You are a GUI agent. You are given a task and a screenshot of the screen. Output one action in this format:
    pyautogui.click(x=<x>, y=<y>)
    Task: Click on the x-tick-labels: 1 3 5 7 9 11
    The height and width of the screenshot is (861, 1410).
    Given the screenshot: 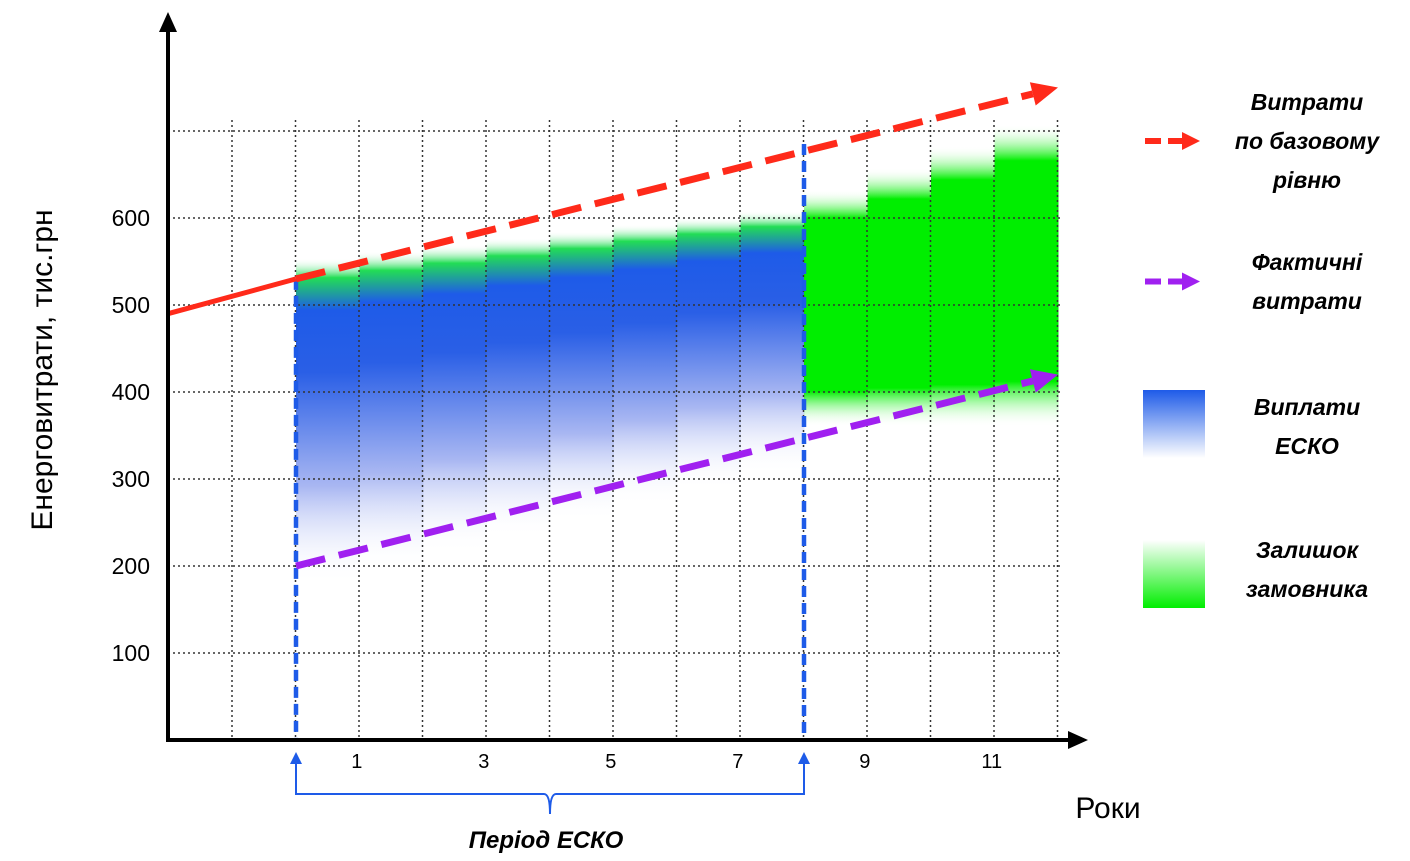 What is the action you would take?
    pyautogui.click(x=676, y=762)
    